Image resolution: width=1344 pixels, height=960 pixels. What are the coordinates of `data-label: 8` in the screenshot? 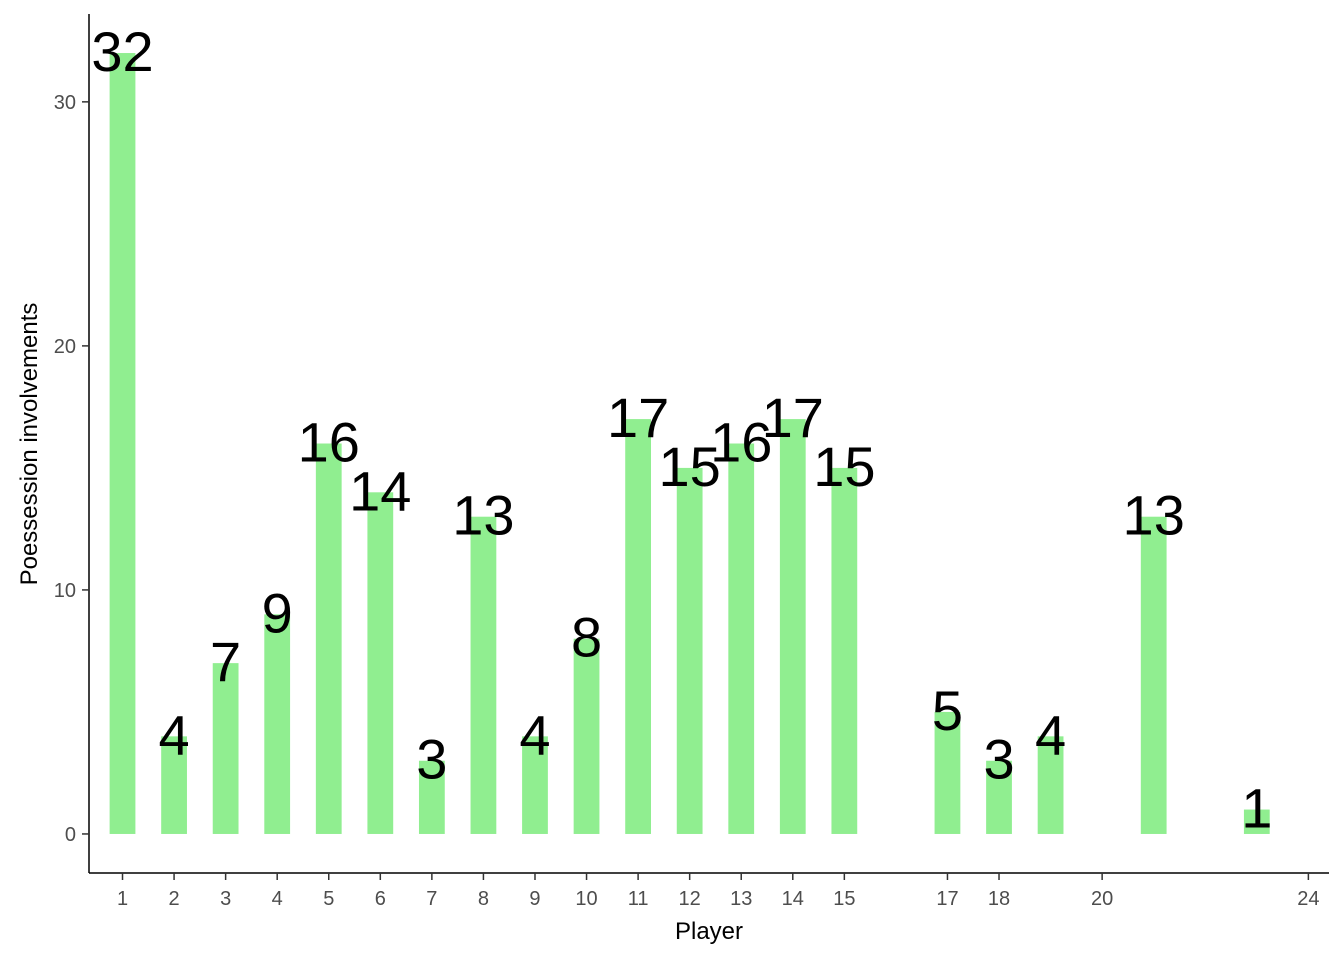 It's located at (586, 637).